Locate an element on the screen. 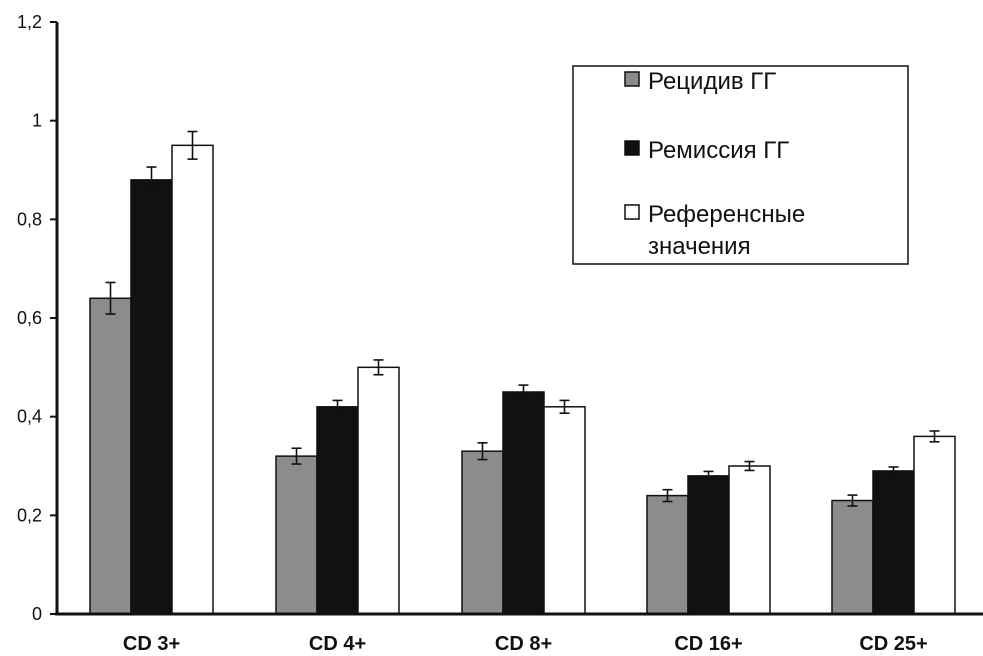 The image size is (983, 656). error-bar-relapse-cd4 is located at coordinates (296, 456).